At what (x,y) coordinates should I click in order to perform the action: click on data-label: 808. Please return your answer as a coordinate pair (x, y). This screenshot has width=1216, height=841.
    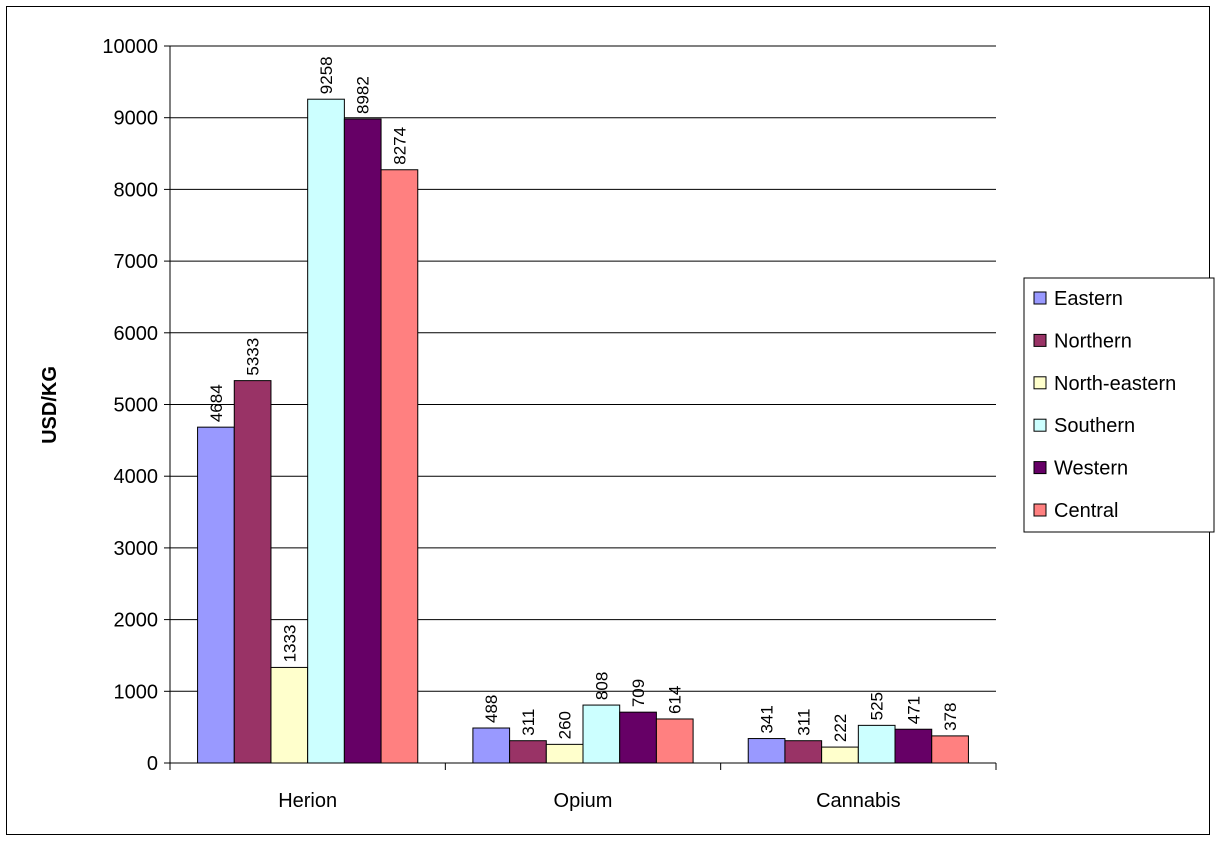
    Looking at the image, I should click on (601, 686).